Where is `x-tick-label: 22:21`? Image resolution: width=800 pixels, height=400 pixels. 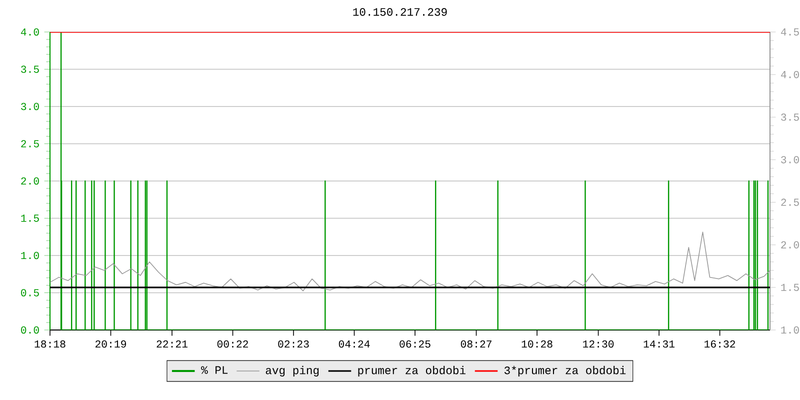
x-tick-label: 22:21 is located at coordinates (172, 344).